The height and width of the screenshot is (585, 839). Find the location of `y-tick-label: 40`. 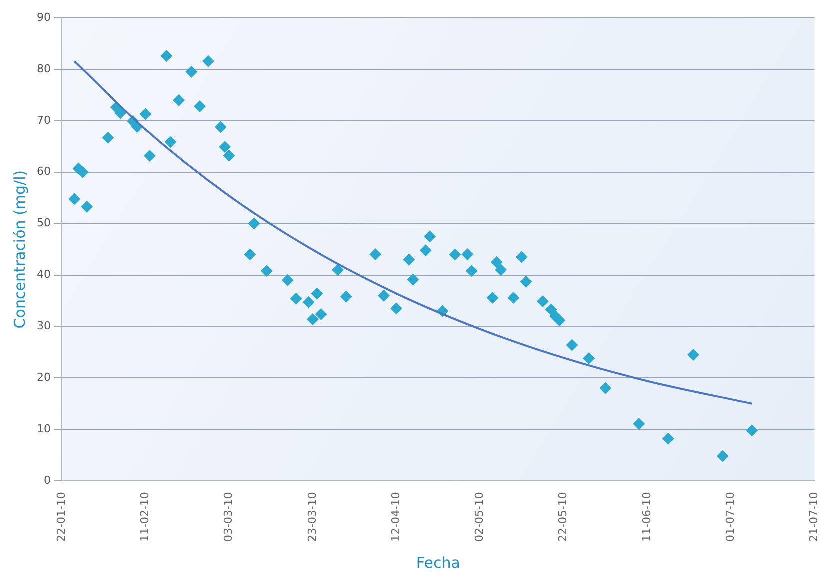

y-tick-label: 40 is located at coordinates (43, 275).